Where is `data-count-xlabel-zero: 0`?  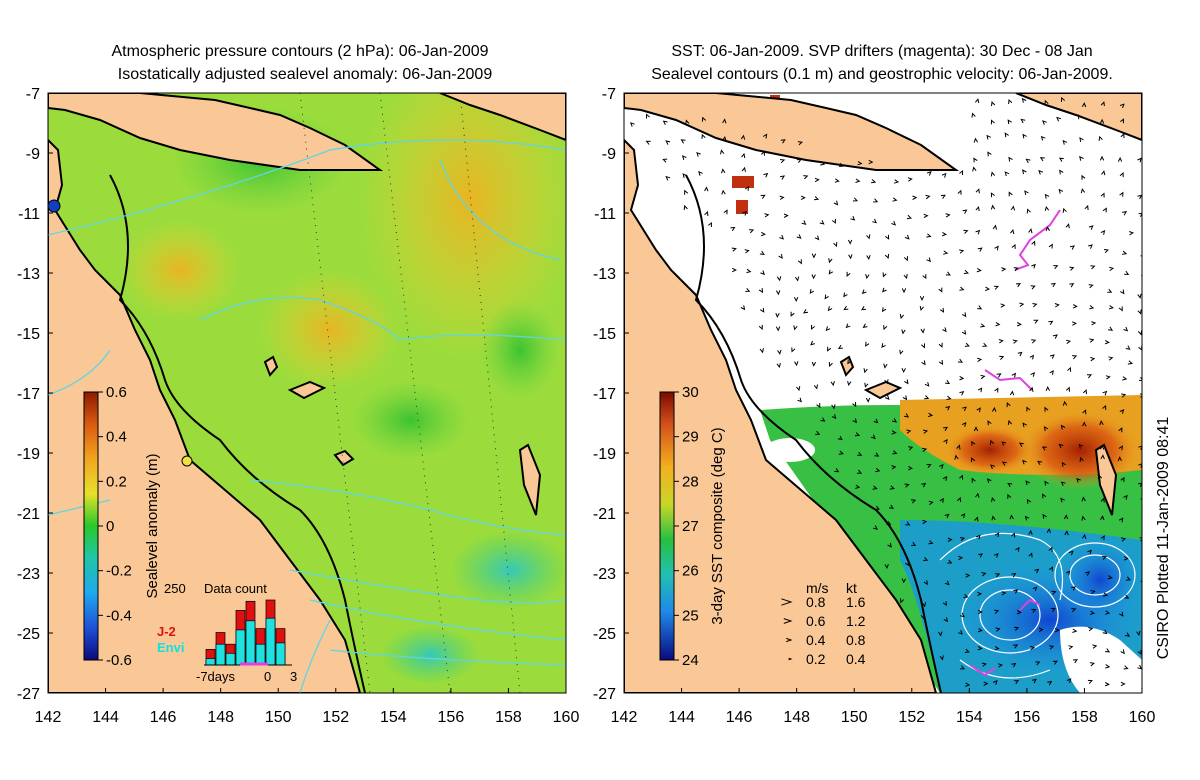
data-count-xlabel-zero: 0 is located at coordinates (267, 676).